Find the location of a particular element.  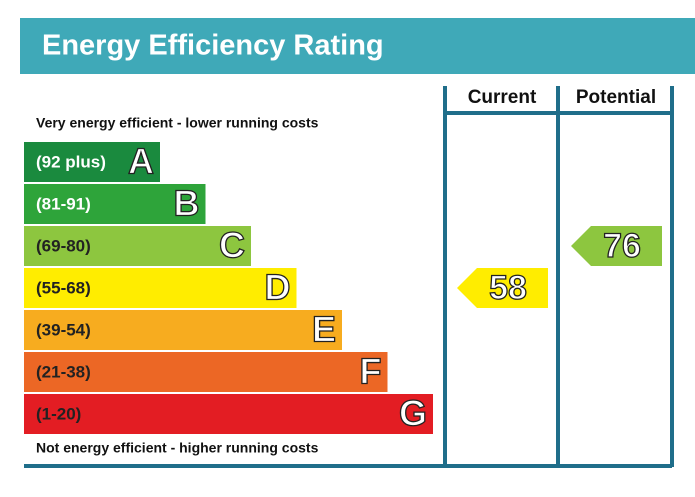

band-letter: F is located at coordinates (371, 371).